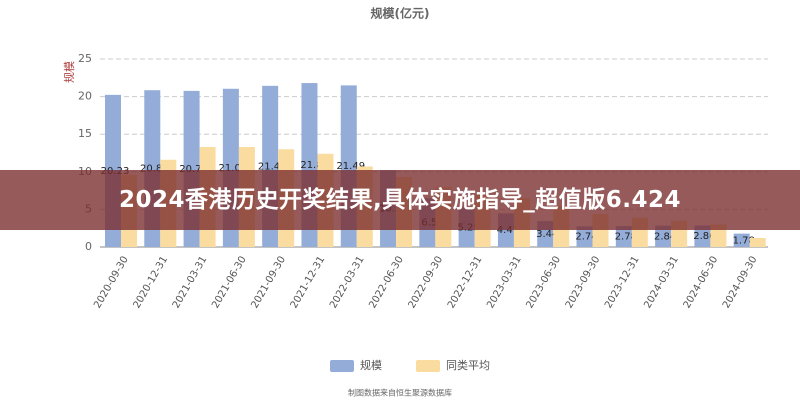 Image resolution: width=800 pixels, height=400 pixels. I want to click on data-label: 2.86, so click(704, 236).